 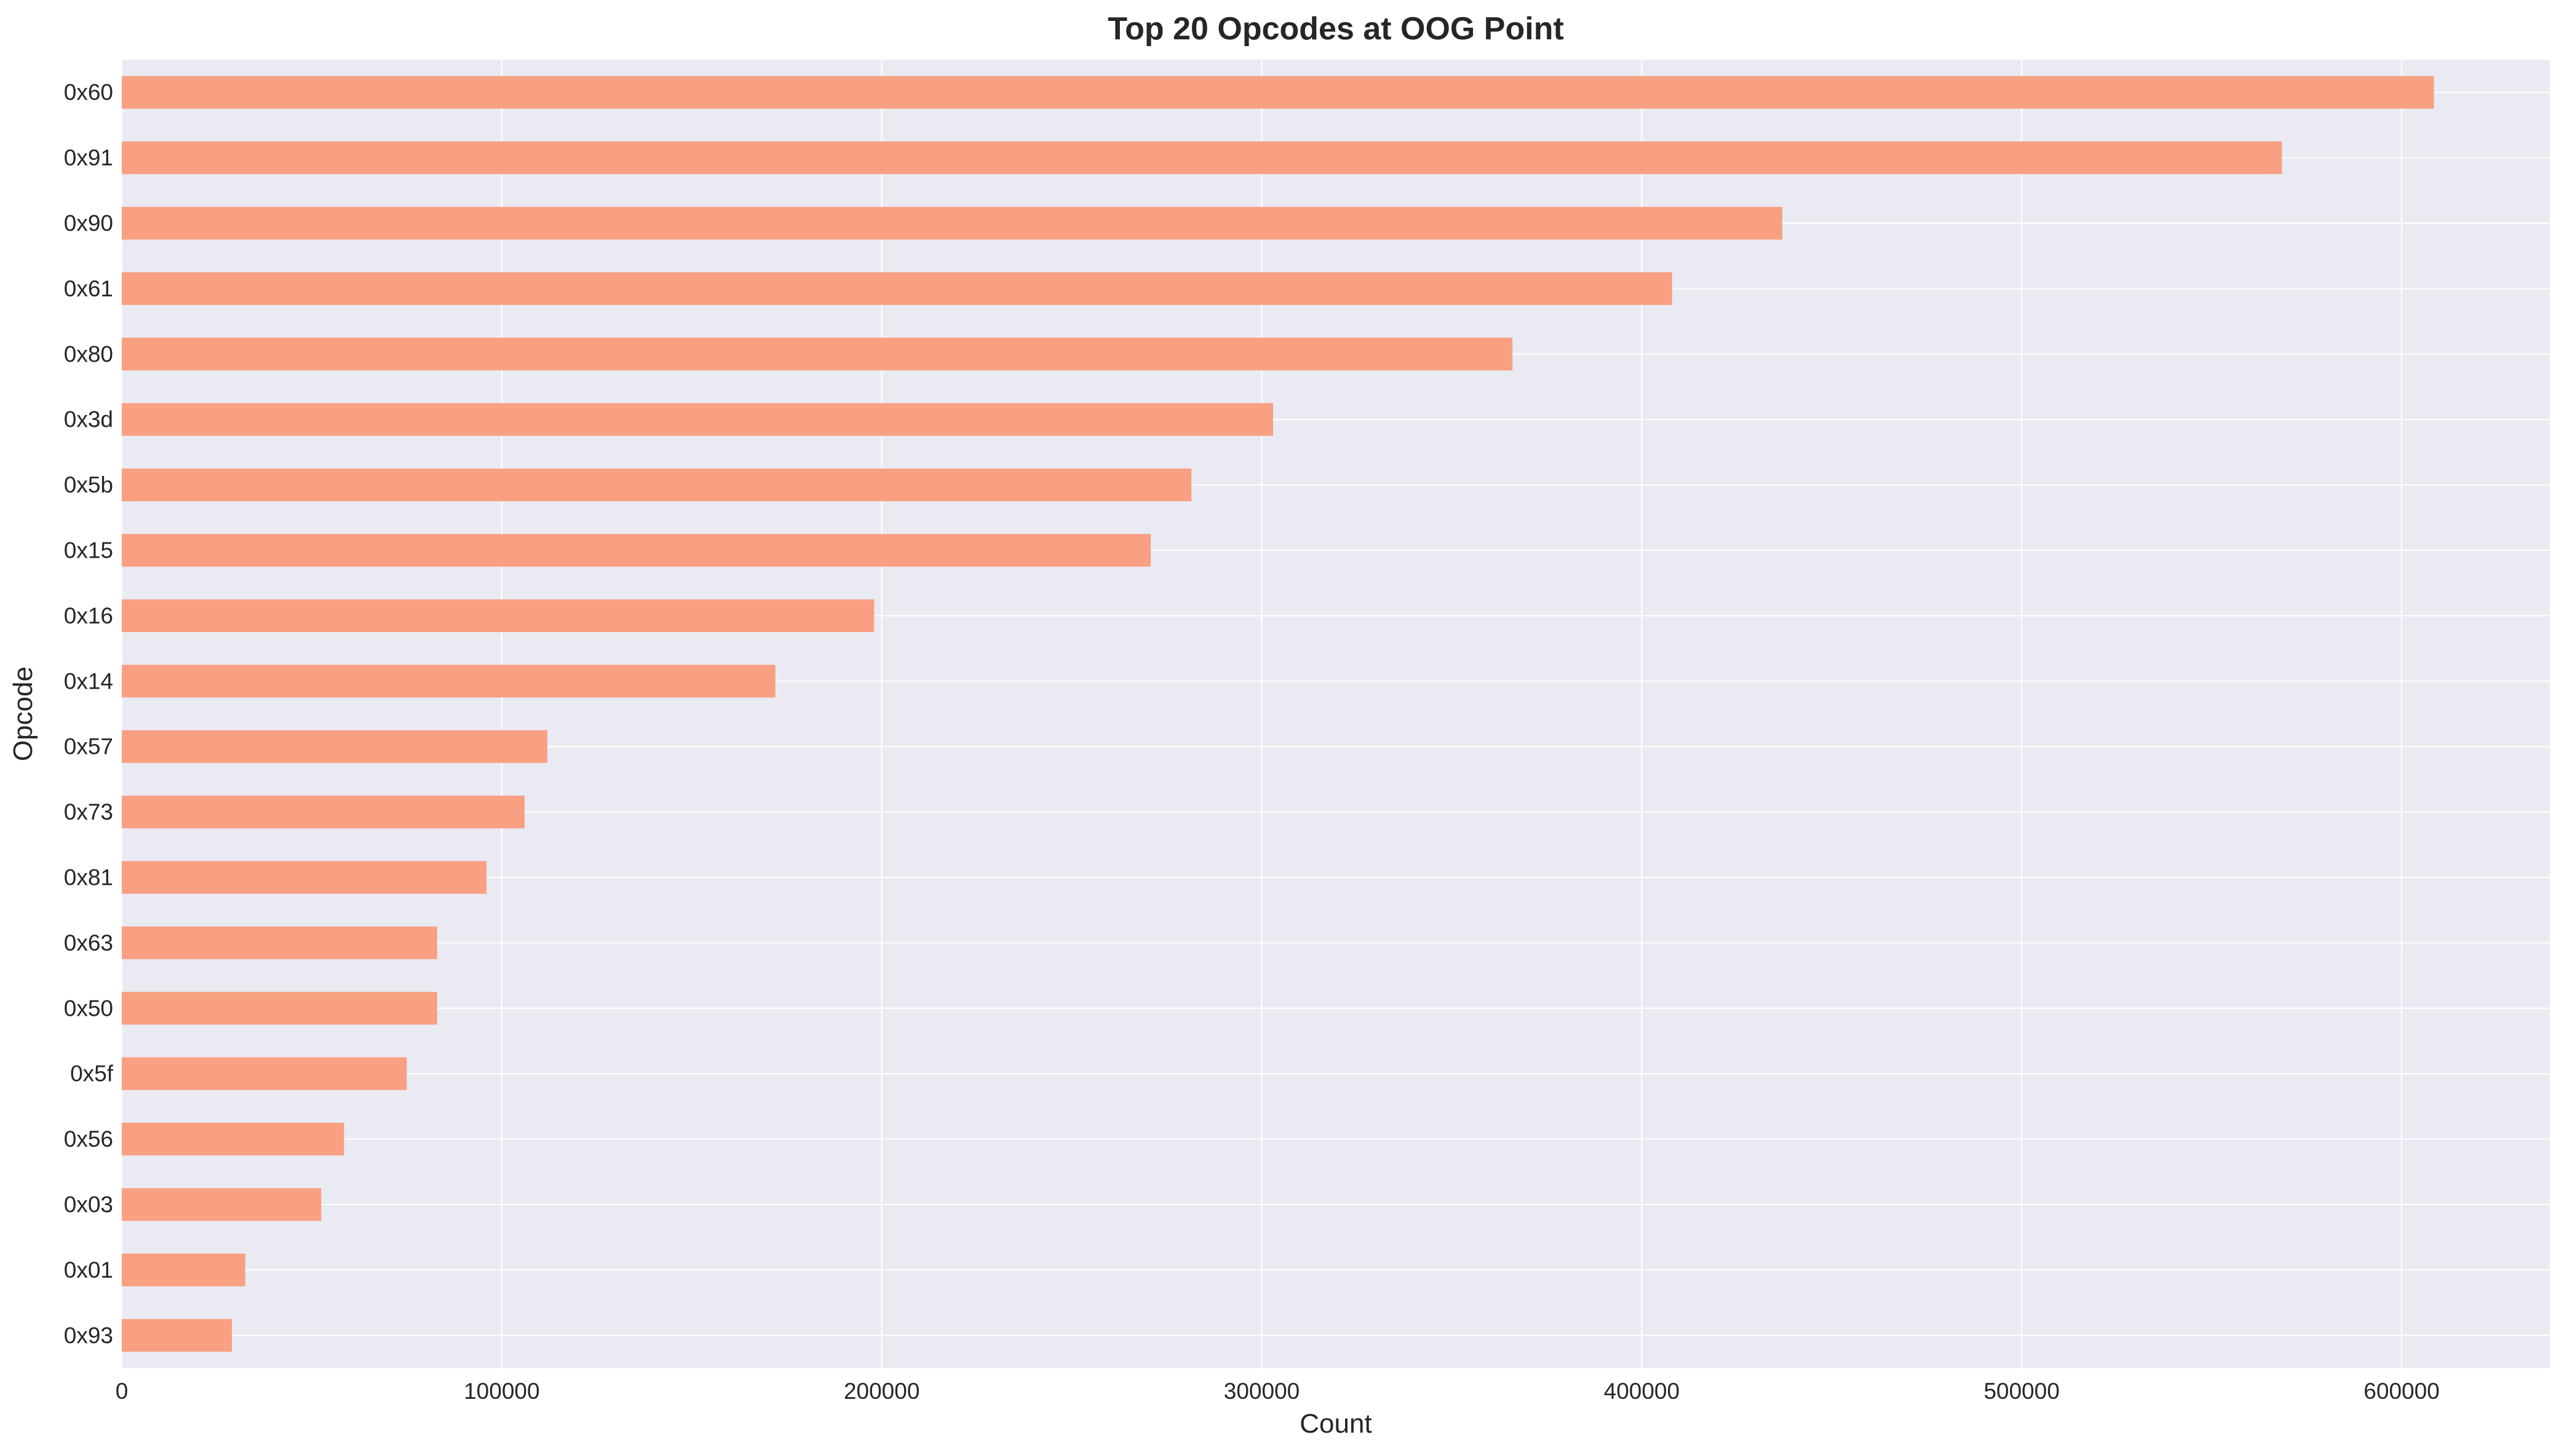 I want to click on y-tick-label: 0x57, so click(x=88, y=747).